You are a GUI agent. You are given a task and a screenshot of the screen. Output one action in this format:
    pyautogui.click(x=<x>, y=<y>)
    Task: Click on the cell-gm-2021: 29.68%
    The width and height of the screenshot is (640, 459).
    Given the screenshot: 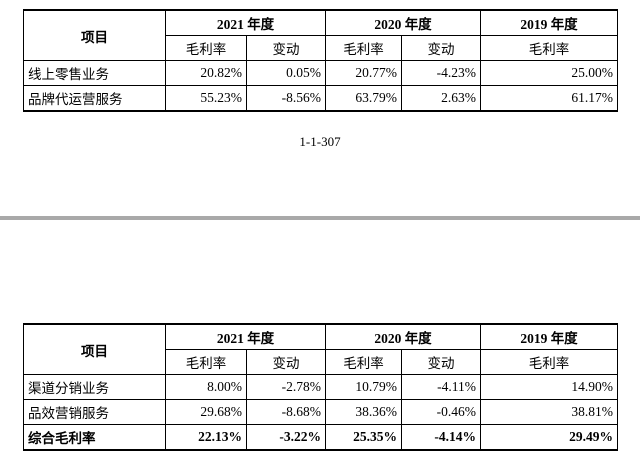 What is the action you would take?
    pyautogui.click(x=206, y=412)
    